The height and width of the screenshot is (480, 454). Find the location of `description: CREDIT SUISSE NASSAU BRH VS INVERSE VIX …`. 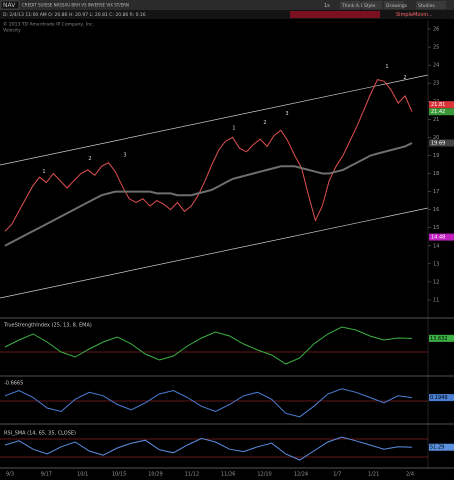

description: CREDIT SUISSE NASSAU BRH VS INVERSE VIX … is located at coordinates (75, 5).